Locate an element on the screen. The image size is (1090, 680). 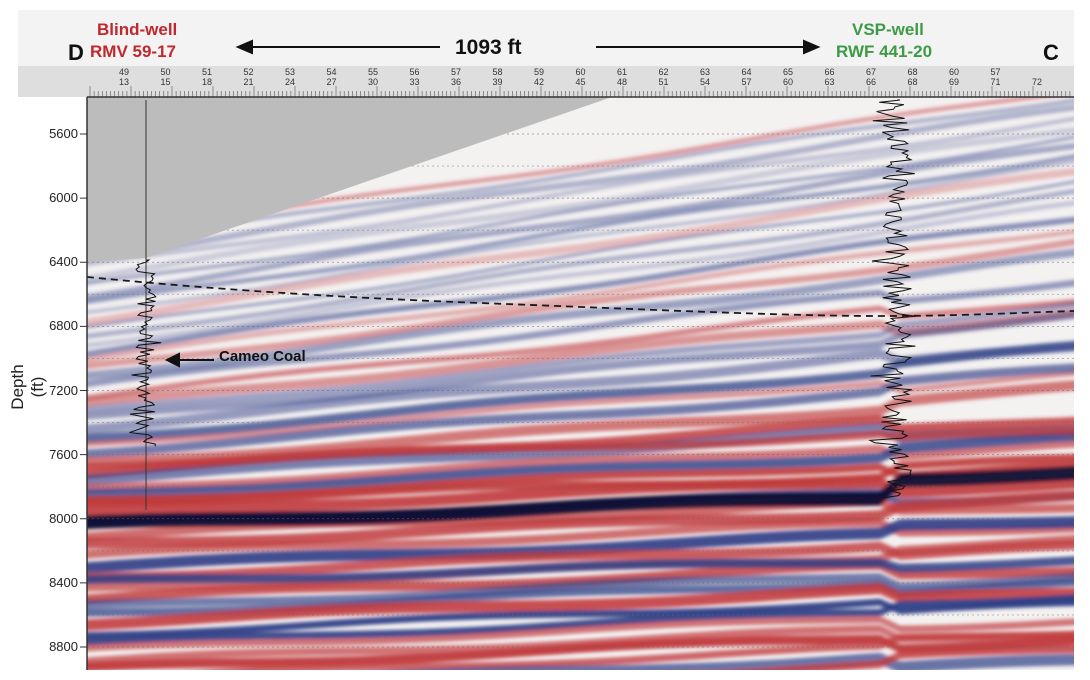
trace-ruler-ticks is located at coordinates (580, 91).